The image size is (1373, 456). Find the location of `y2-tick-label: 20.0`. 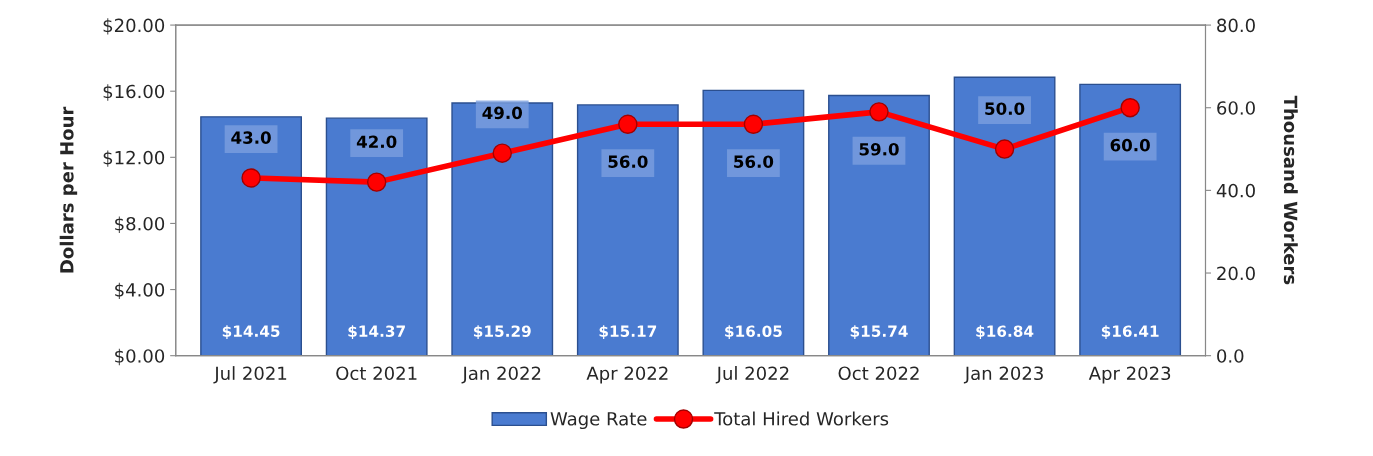

y2-tick-label: 20.0 is located at coordinates (1236, 273).